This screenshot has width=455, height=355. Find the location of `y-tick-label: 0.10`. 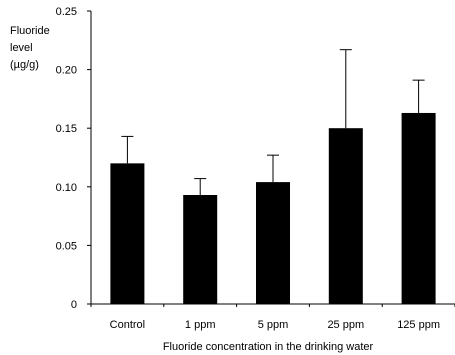

y-tick-label: 0.10 is located at coordinates (66, 188).